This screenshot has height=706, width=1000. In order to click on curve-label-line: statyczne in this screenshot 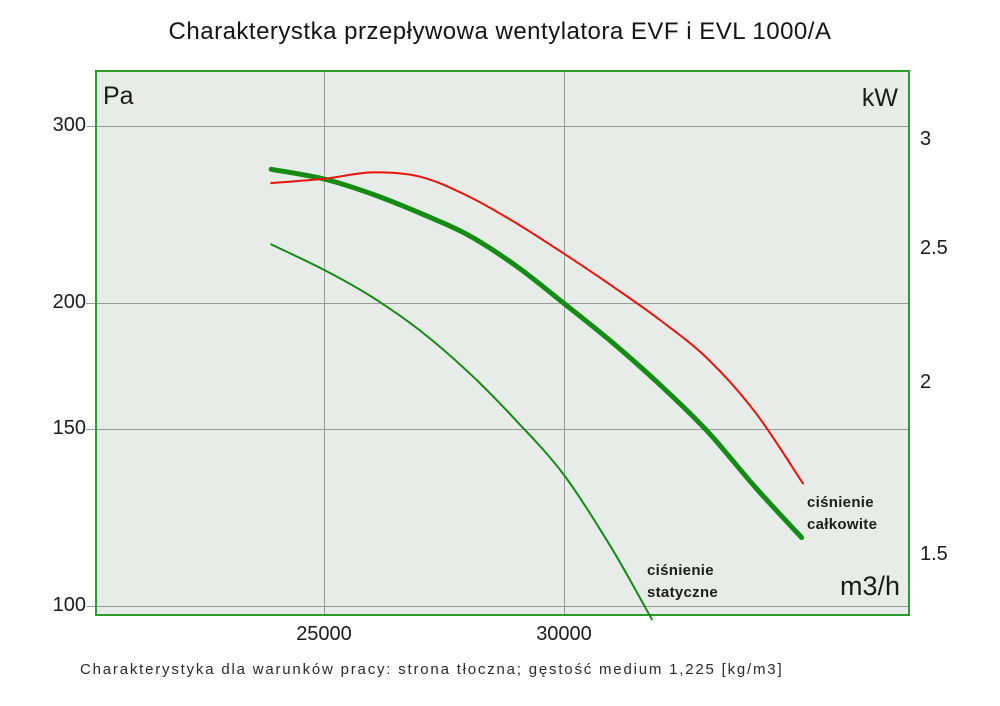, I will do `click(683, 592)`.